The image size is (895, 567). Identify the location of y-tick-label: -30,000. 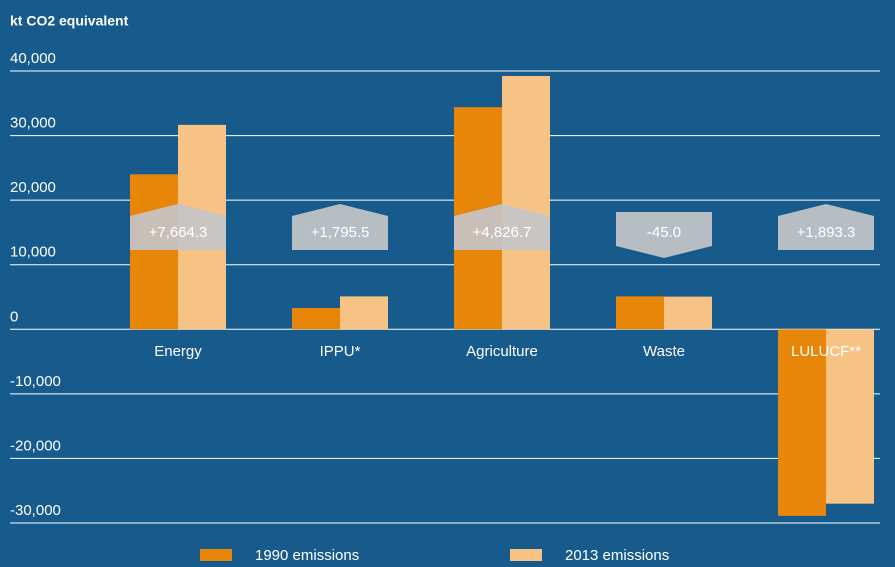
(35, 510).